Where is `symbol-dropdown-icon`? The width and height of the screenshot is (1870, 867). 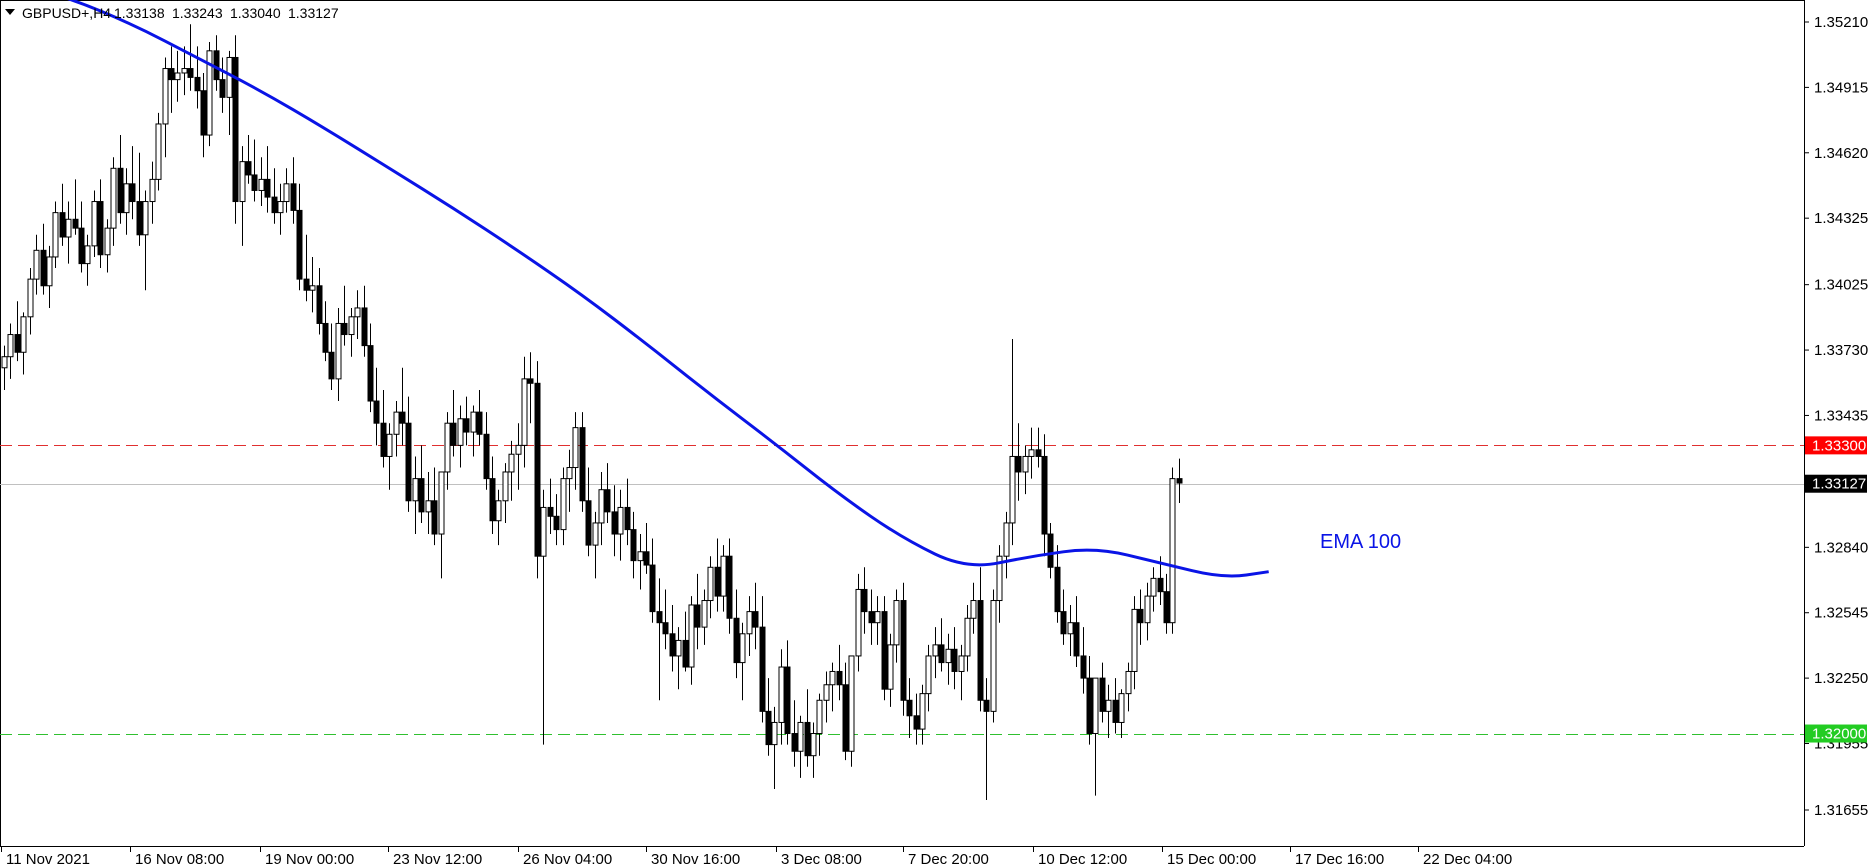
symbol-dropdown-icon is located at coordinates (10, 12).